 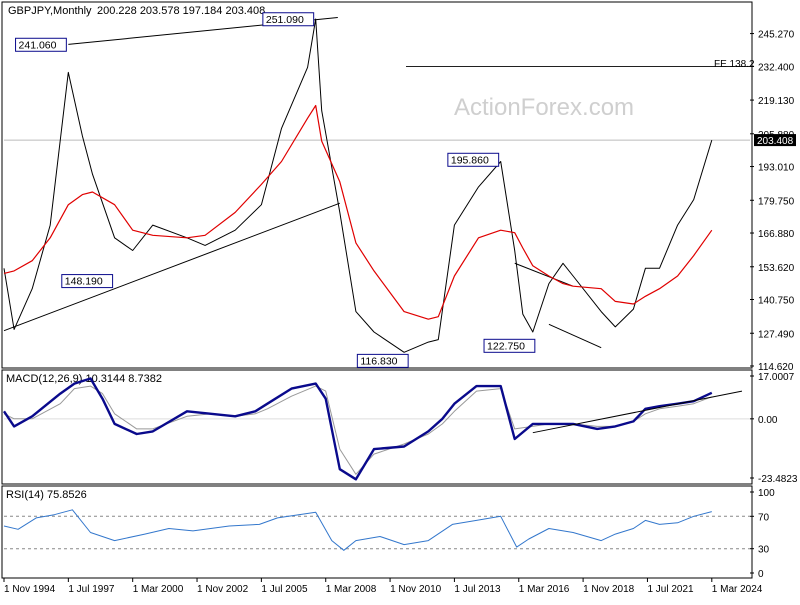 What do you see at coordinates (776, 101) in the screenshot?
I see `price-y-tick-label: 219.130` at bounding box center [776, 101].